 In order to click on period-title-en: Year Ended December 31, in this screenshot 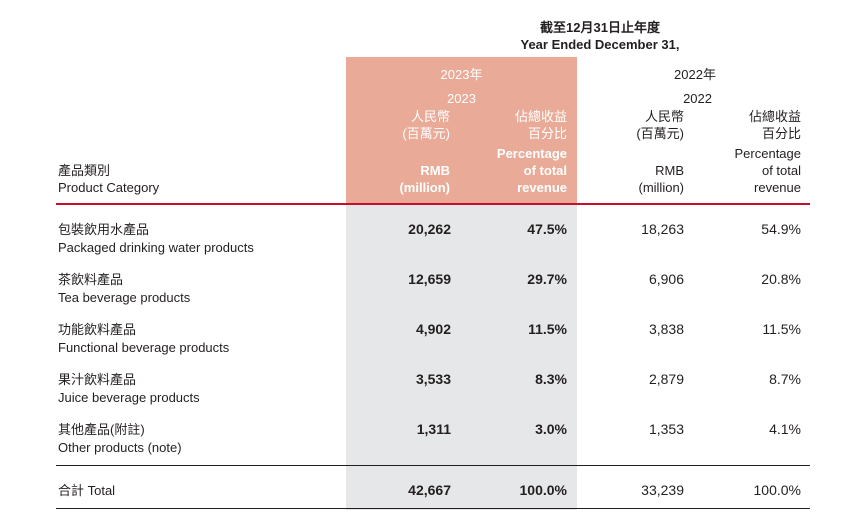, I will do `click(600, 44)`.